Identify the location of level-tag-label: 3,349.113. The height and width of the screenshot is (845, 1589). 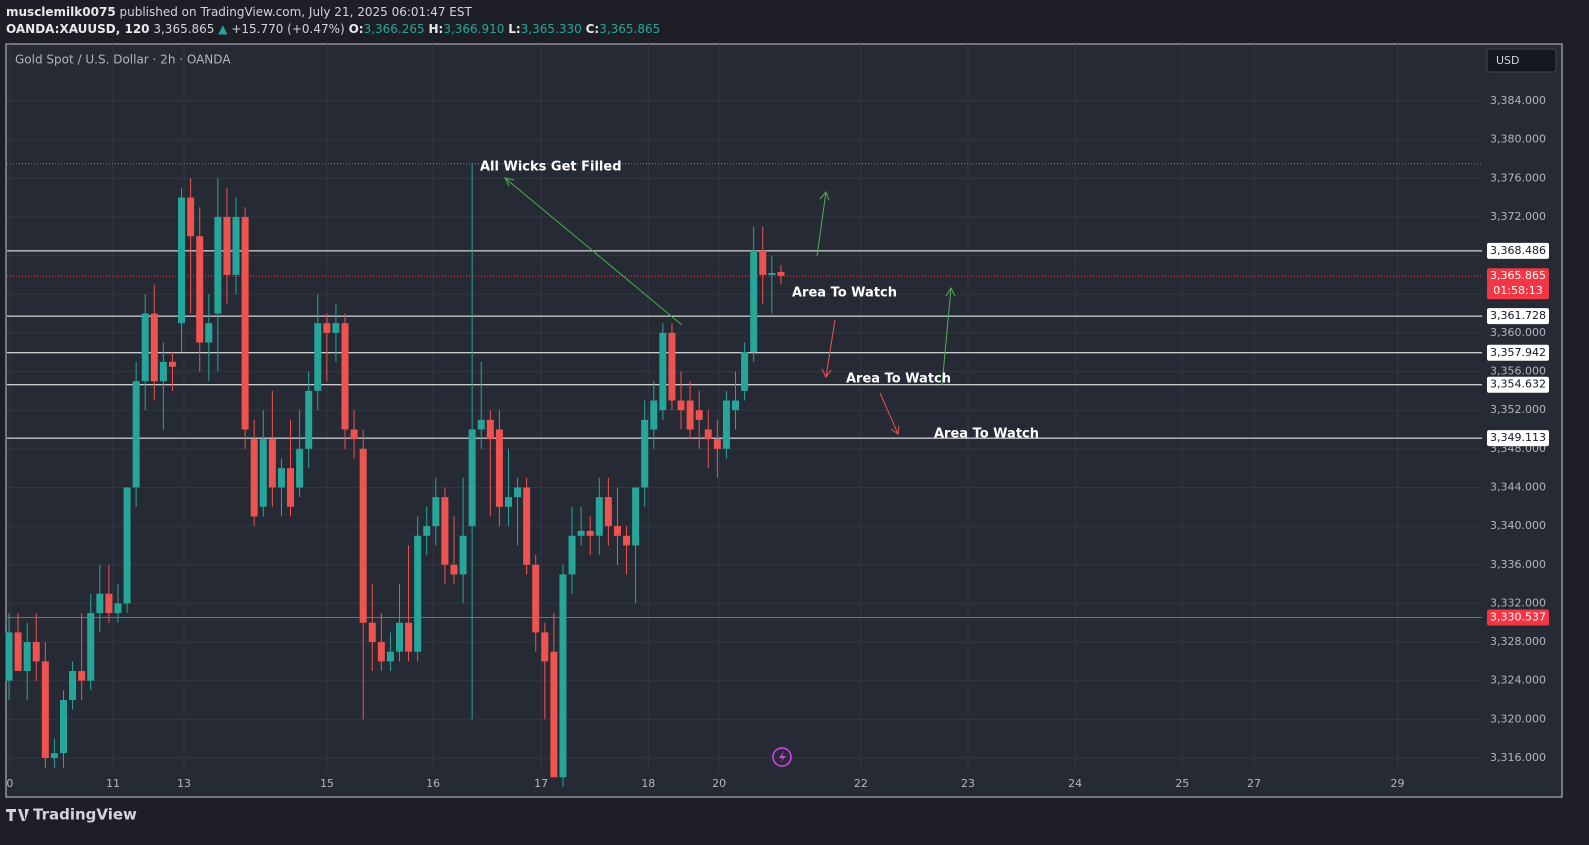
(1518, 437).